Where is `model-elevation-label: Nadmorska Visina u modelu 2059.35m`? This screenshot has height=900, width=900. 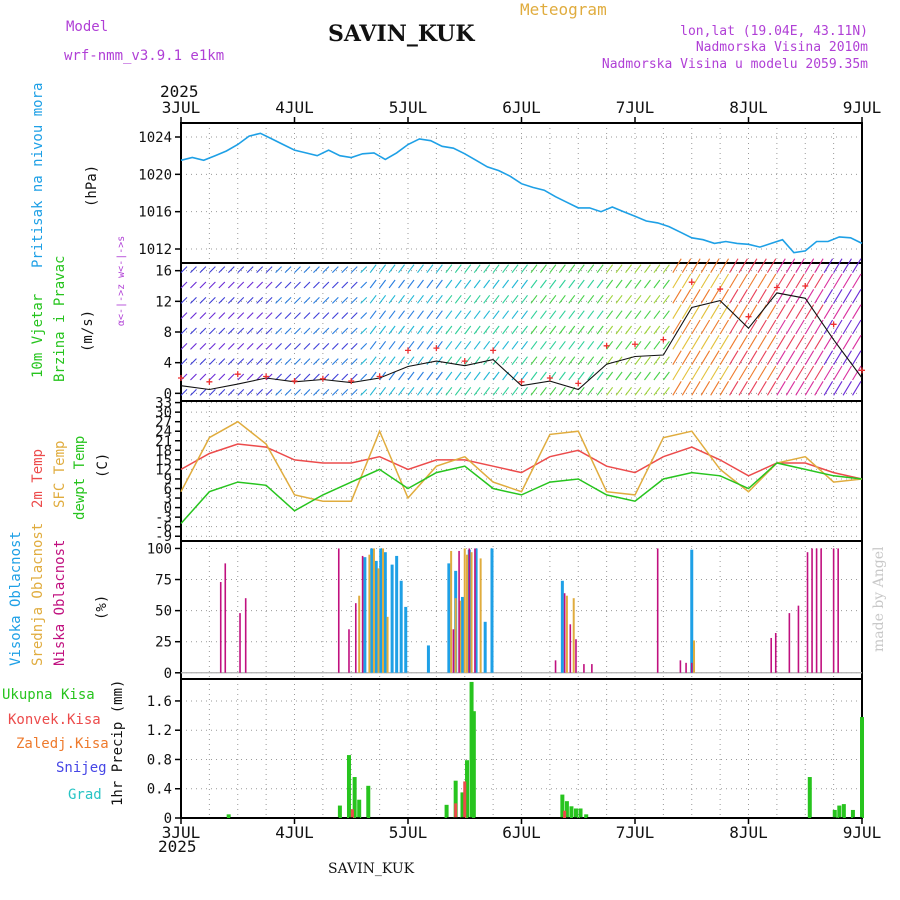 model-elevation-label: Nadmorska Visina u modelu 2059.35m is located at coordinates (734, 64).